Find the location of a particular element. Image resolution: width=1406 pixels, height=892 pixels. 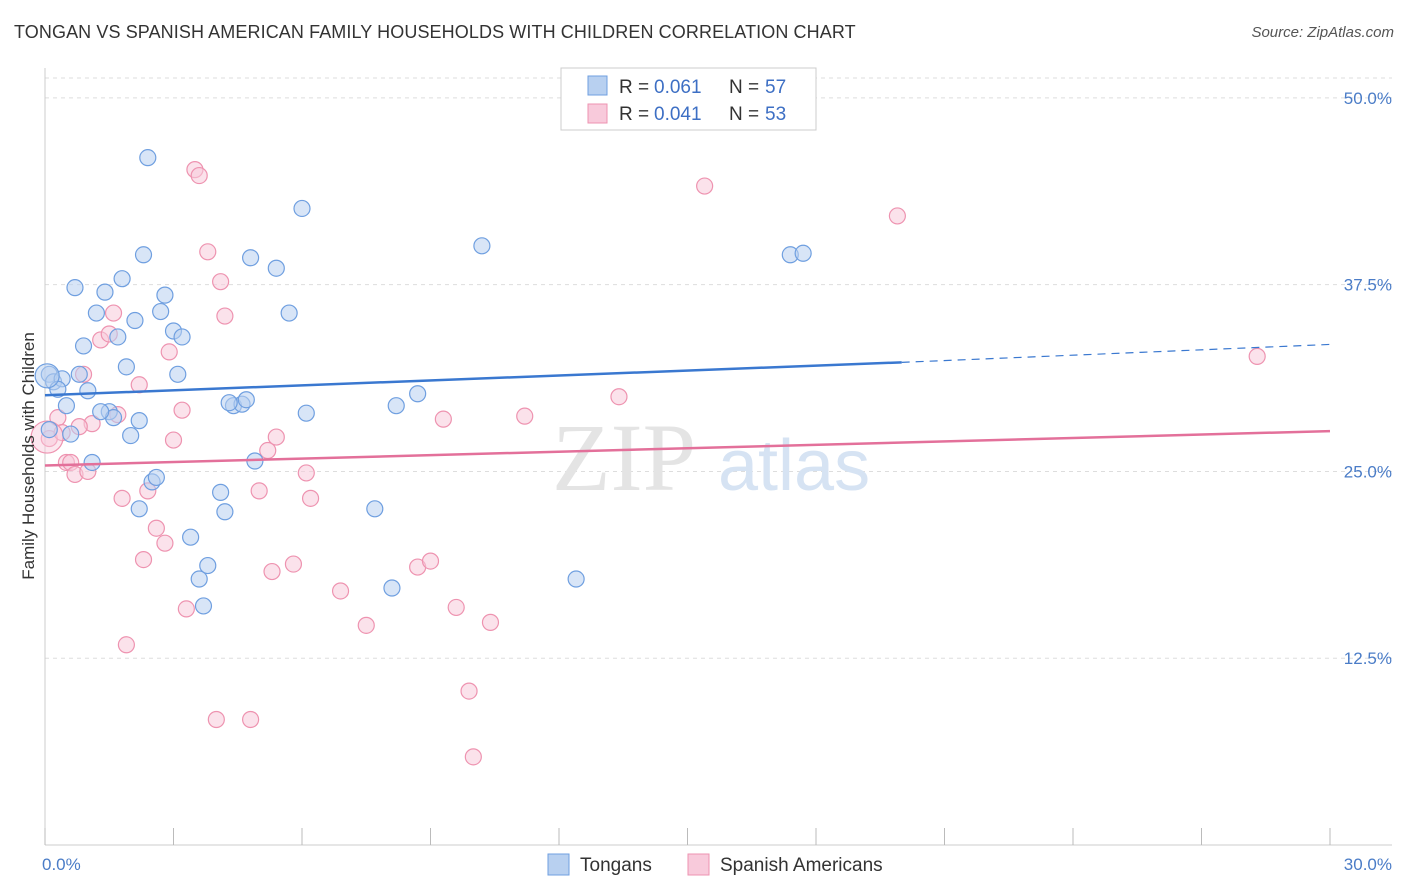

watermark: ZIP atlas is located at coordinates (711, 457).